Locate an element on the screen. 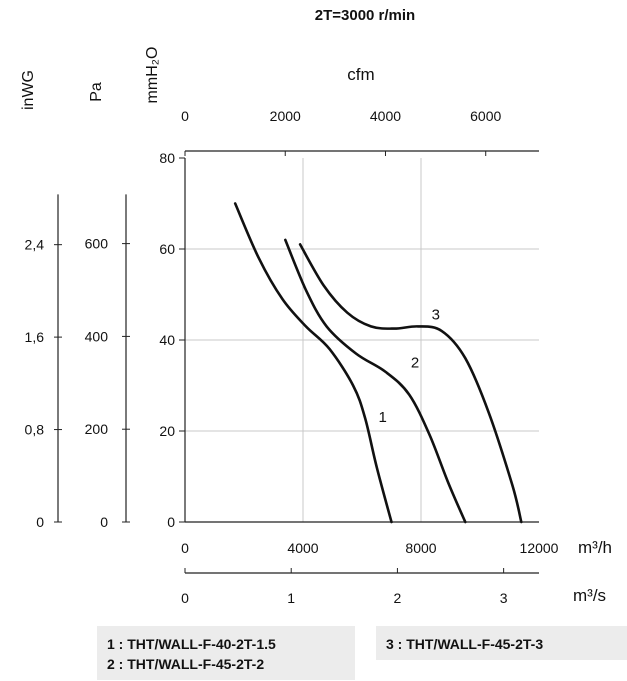  series-label-3: 3 is located at coordinates (436, 315).